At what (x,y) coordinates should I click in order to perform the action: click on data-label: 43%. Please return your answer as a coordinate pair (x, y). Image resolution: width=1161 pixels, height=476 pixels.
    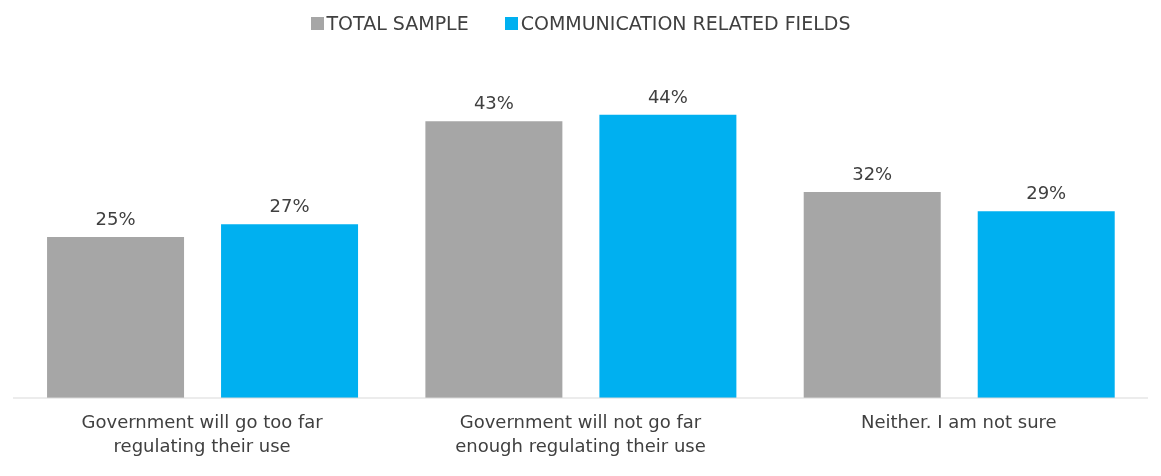
    Looking at the image, I should click on (493, 103).